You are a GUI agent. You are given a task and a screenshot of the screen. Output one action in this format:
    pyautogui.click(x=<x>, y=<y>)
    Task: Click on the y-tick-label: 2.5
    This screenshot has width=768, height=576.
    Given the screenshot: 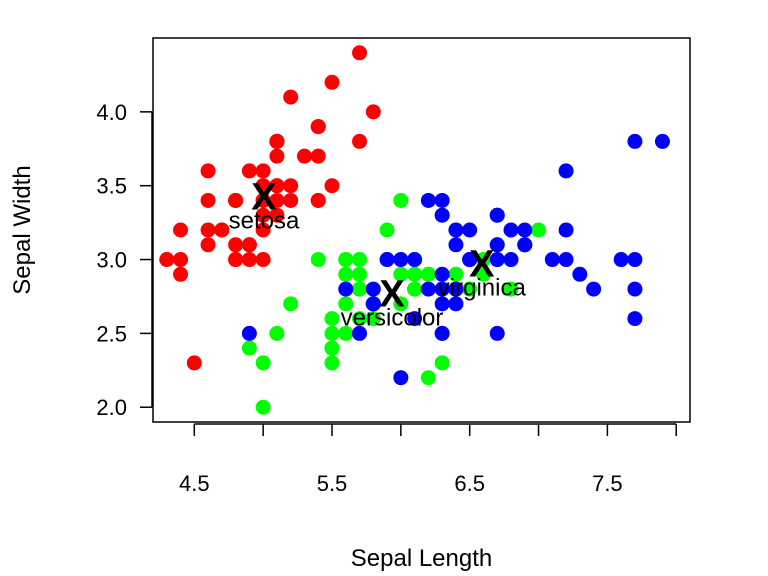 What is the action you would take?
    pyautogui.click(x=111, y=333)
    